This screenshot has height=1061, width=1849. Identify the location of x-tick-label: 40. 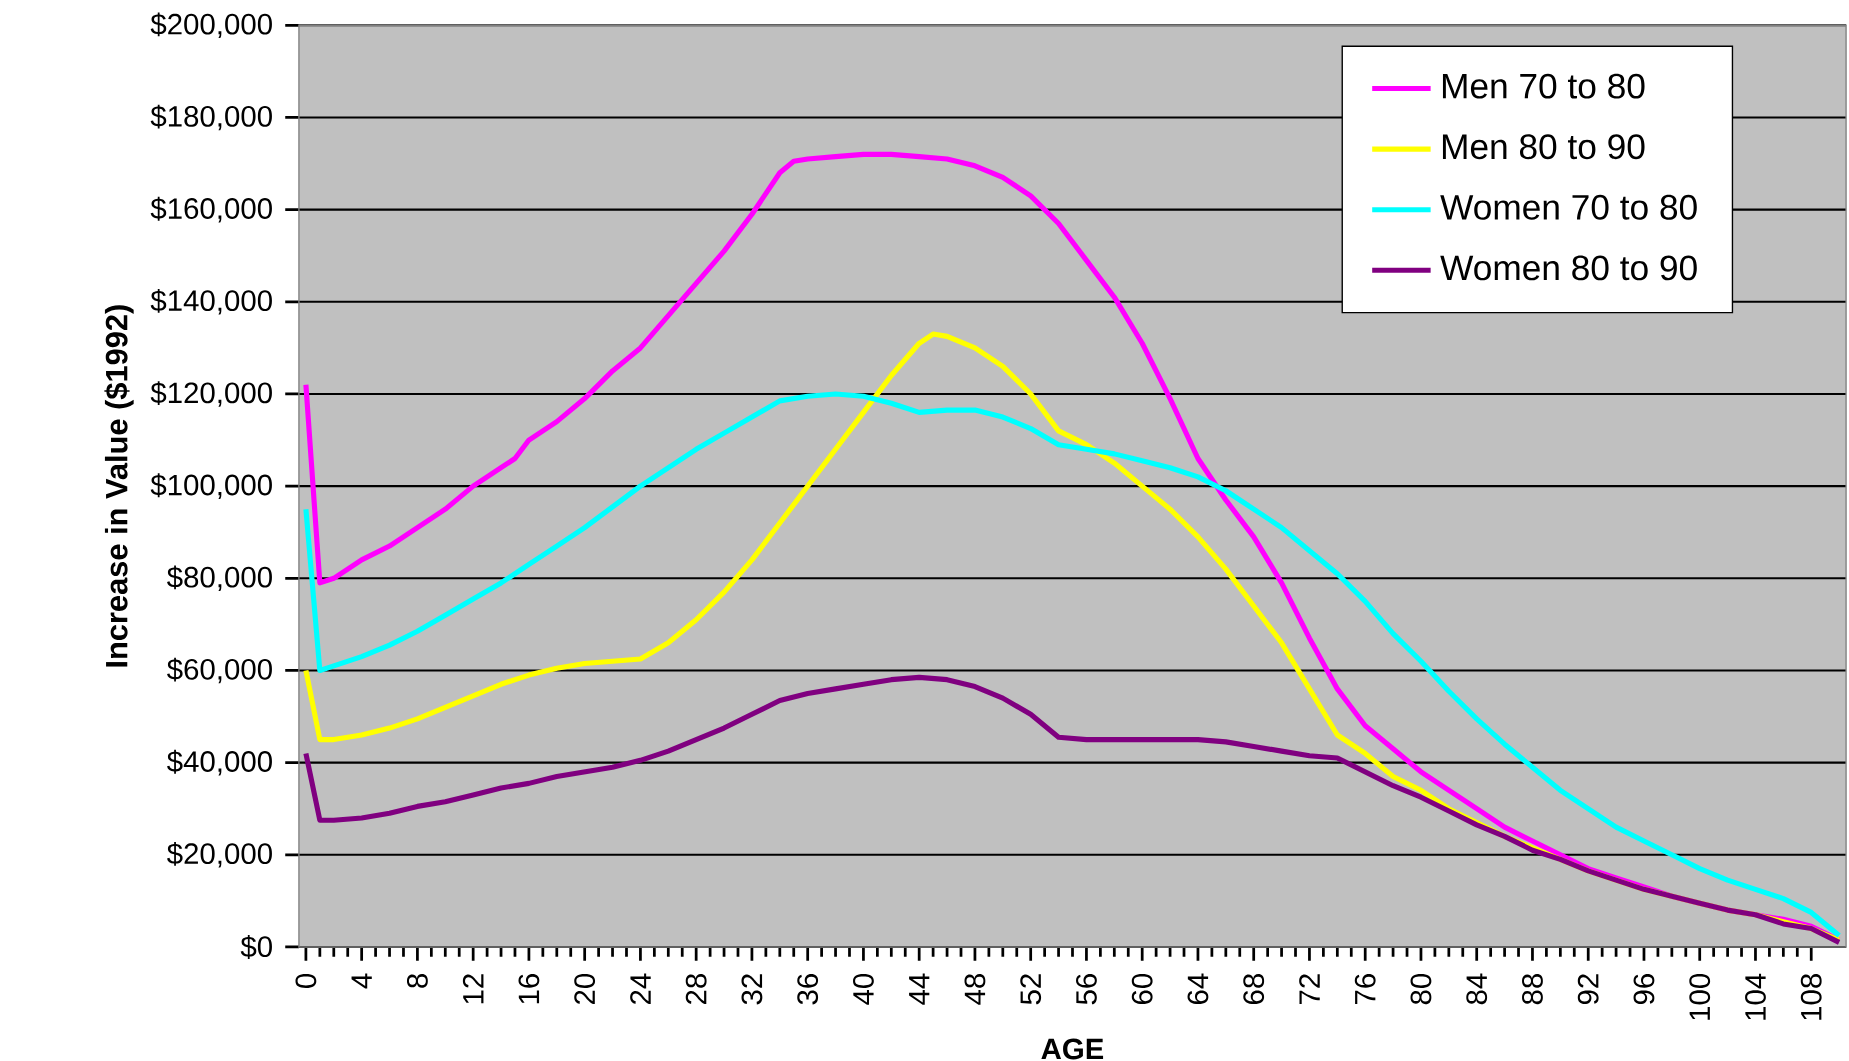
(863, 989).